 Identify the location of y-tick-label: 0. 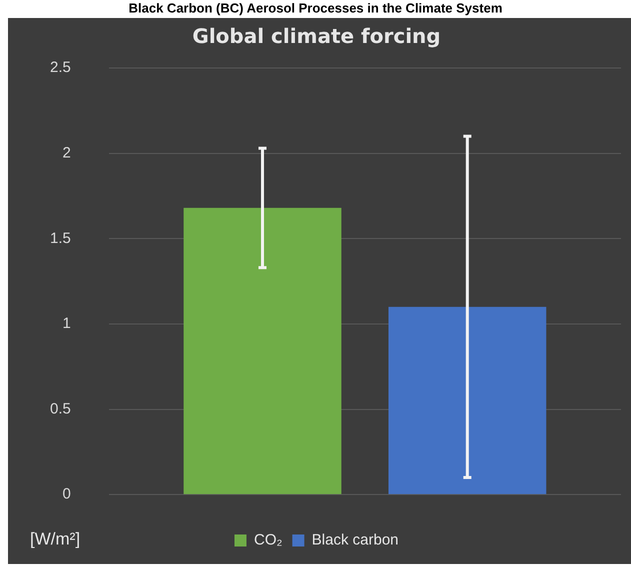
(66, 494).